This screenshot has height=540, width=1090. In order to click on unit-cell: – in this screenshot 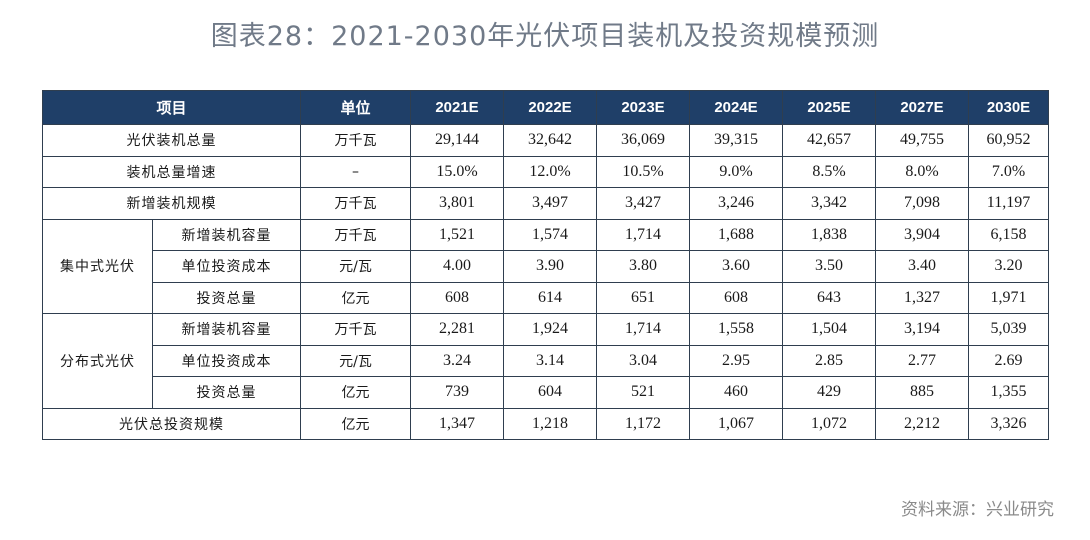, I will do `click(355, 171)`.